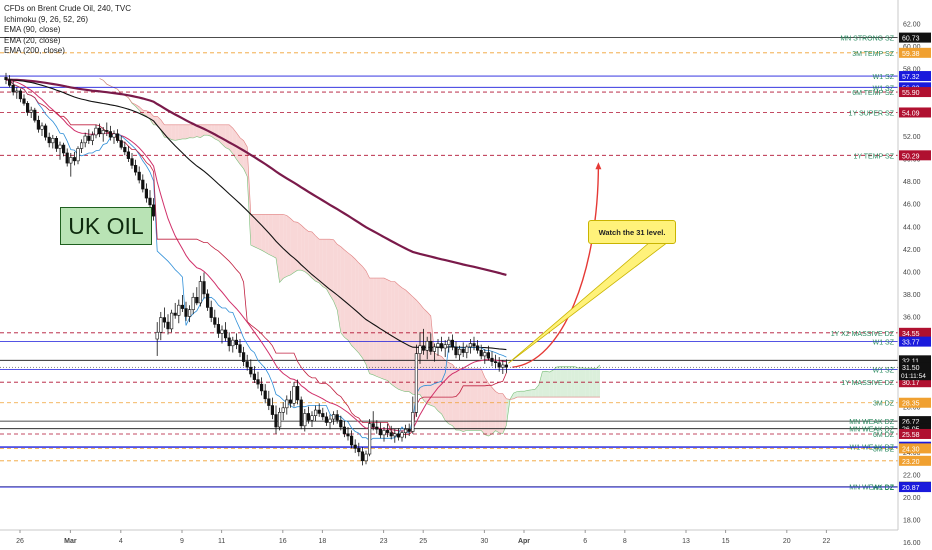  Describe the element at coordinates (873, 93) in the screenshot. I see `price-level-label-4: 6M TEMP SZ` at that location.